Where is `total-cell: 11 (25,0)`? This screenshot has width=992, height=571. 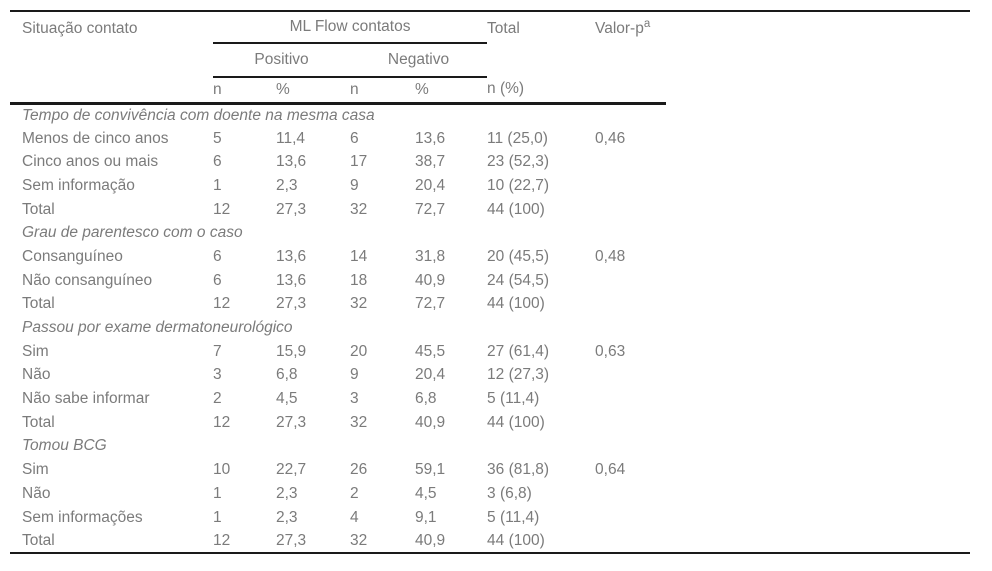
total-cell: 11 (25,0) is located at coordinates (517, 138).